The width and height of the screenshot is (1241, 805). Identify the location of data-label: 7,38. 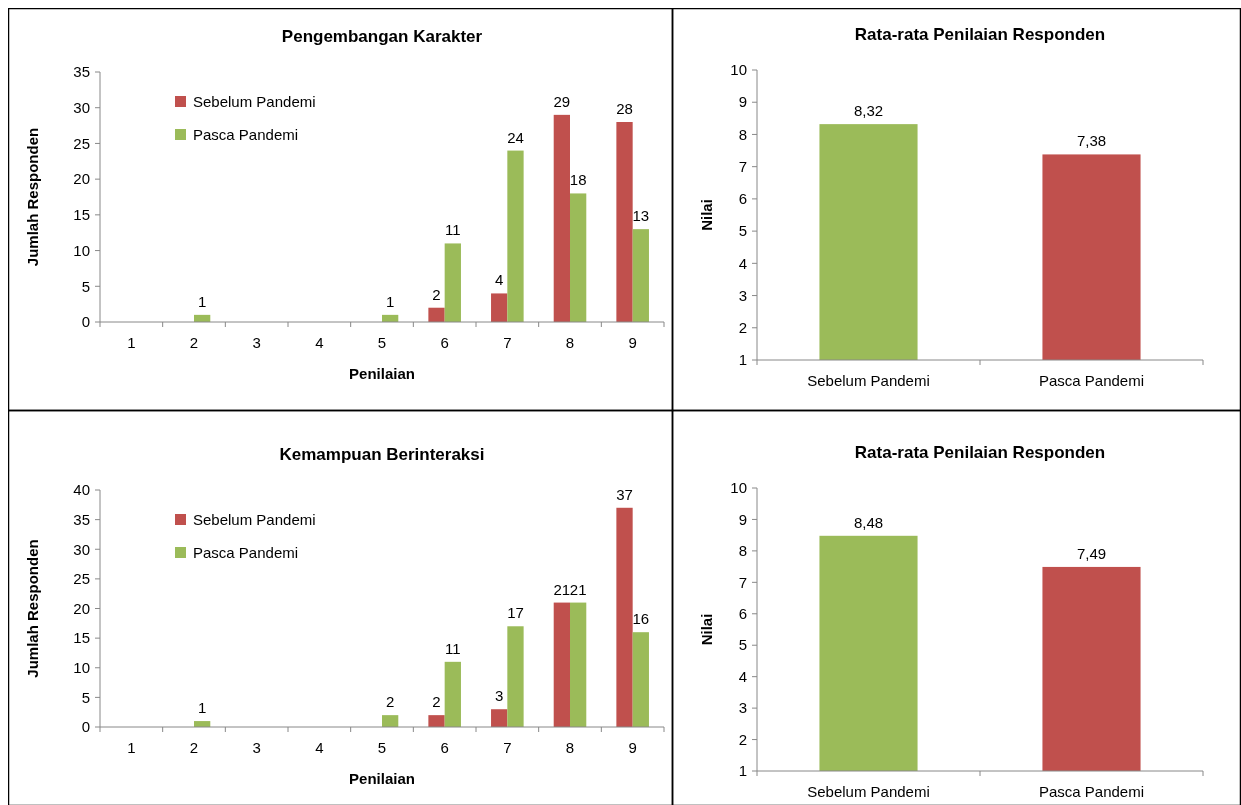
(1091, 141).